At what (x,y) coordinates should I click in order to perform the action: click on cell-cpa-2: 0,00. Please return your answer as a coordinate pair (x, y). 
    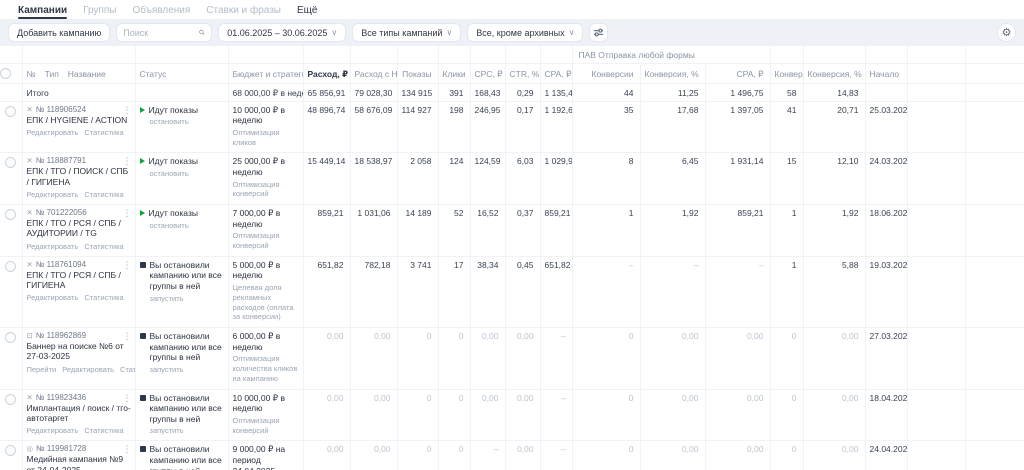
    Looking at the image, I should click on (738, 455).